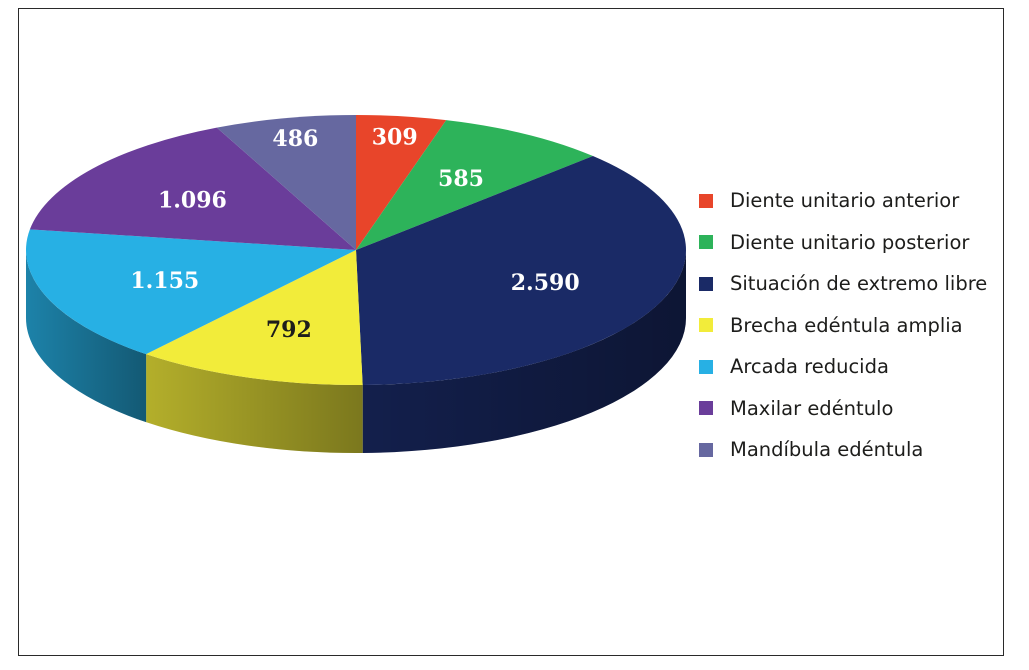 This screenshot has height=670, width=1029. I want to click on data-label-diente-unitario-posterior: 585, so click(461, 179).